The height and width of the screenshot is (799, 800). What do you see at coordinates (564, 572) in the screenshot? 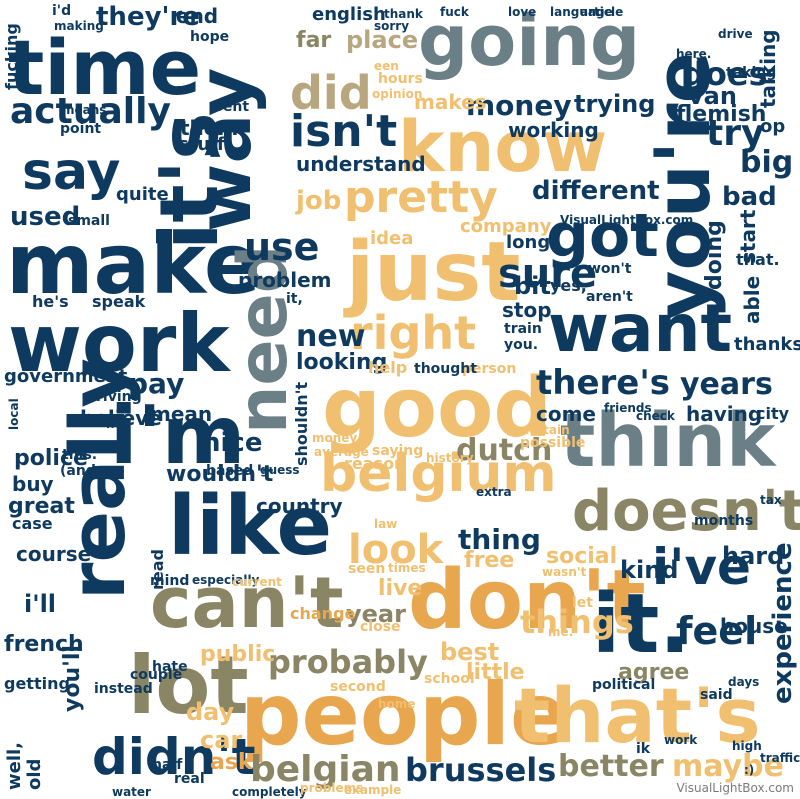
I see `word-tax: wasn't` at bounding box center [564, 572].